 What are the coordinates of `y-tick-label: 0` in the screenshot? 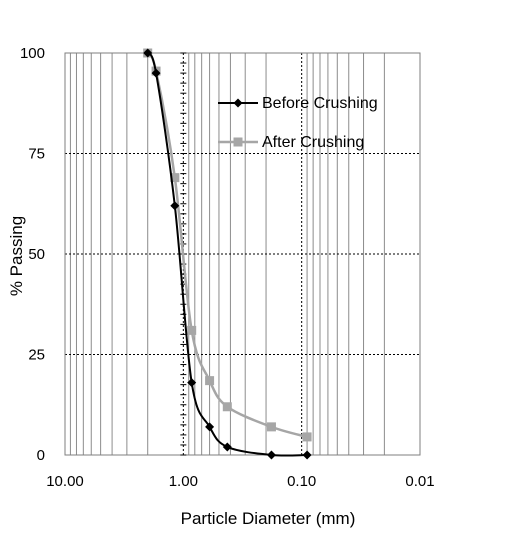 It's located at (41, 455).